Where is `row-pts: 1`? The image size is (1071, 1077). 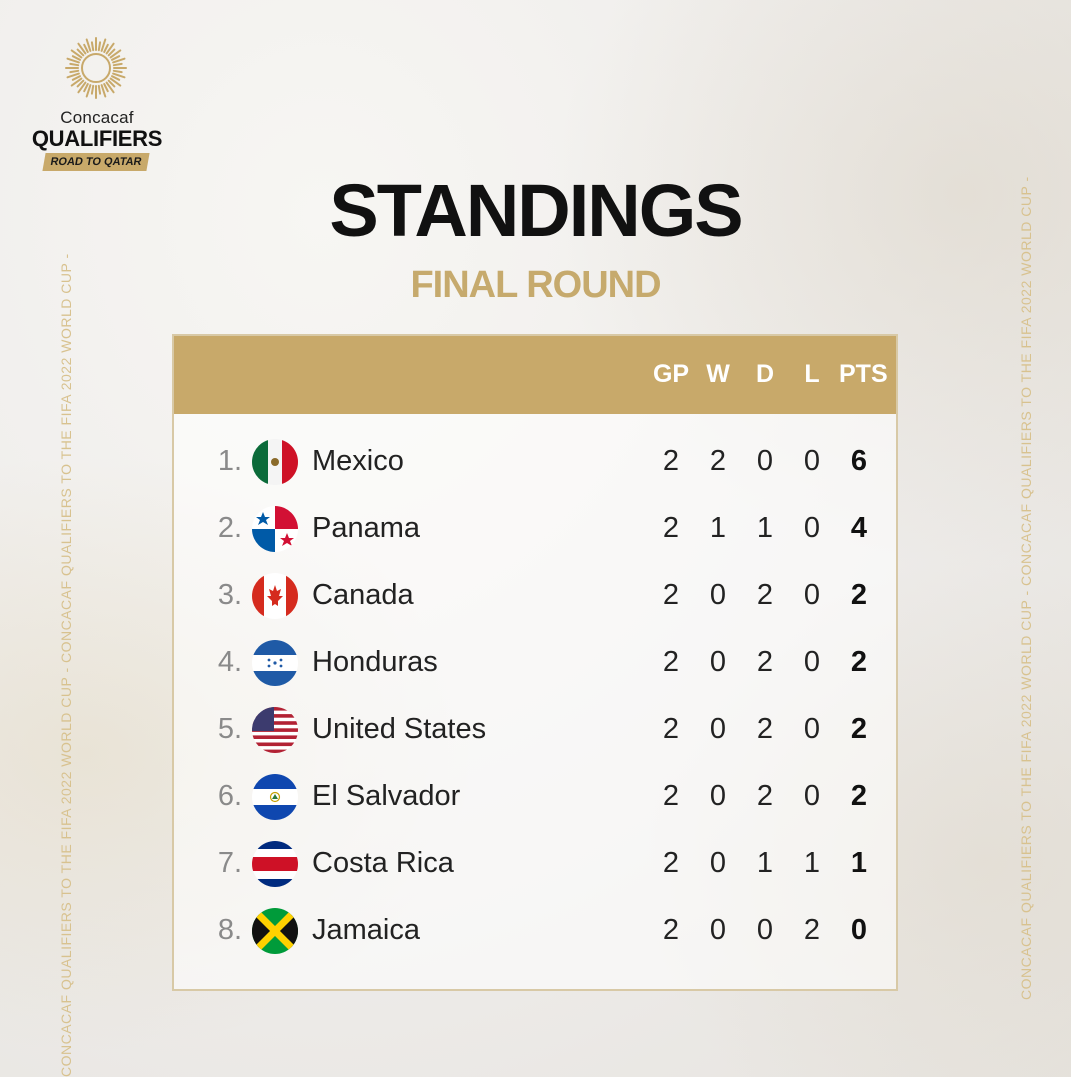 row-pts: 1 is located at coordinates (859, 863).